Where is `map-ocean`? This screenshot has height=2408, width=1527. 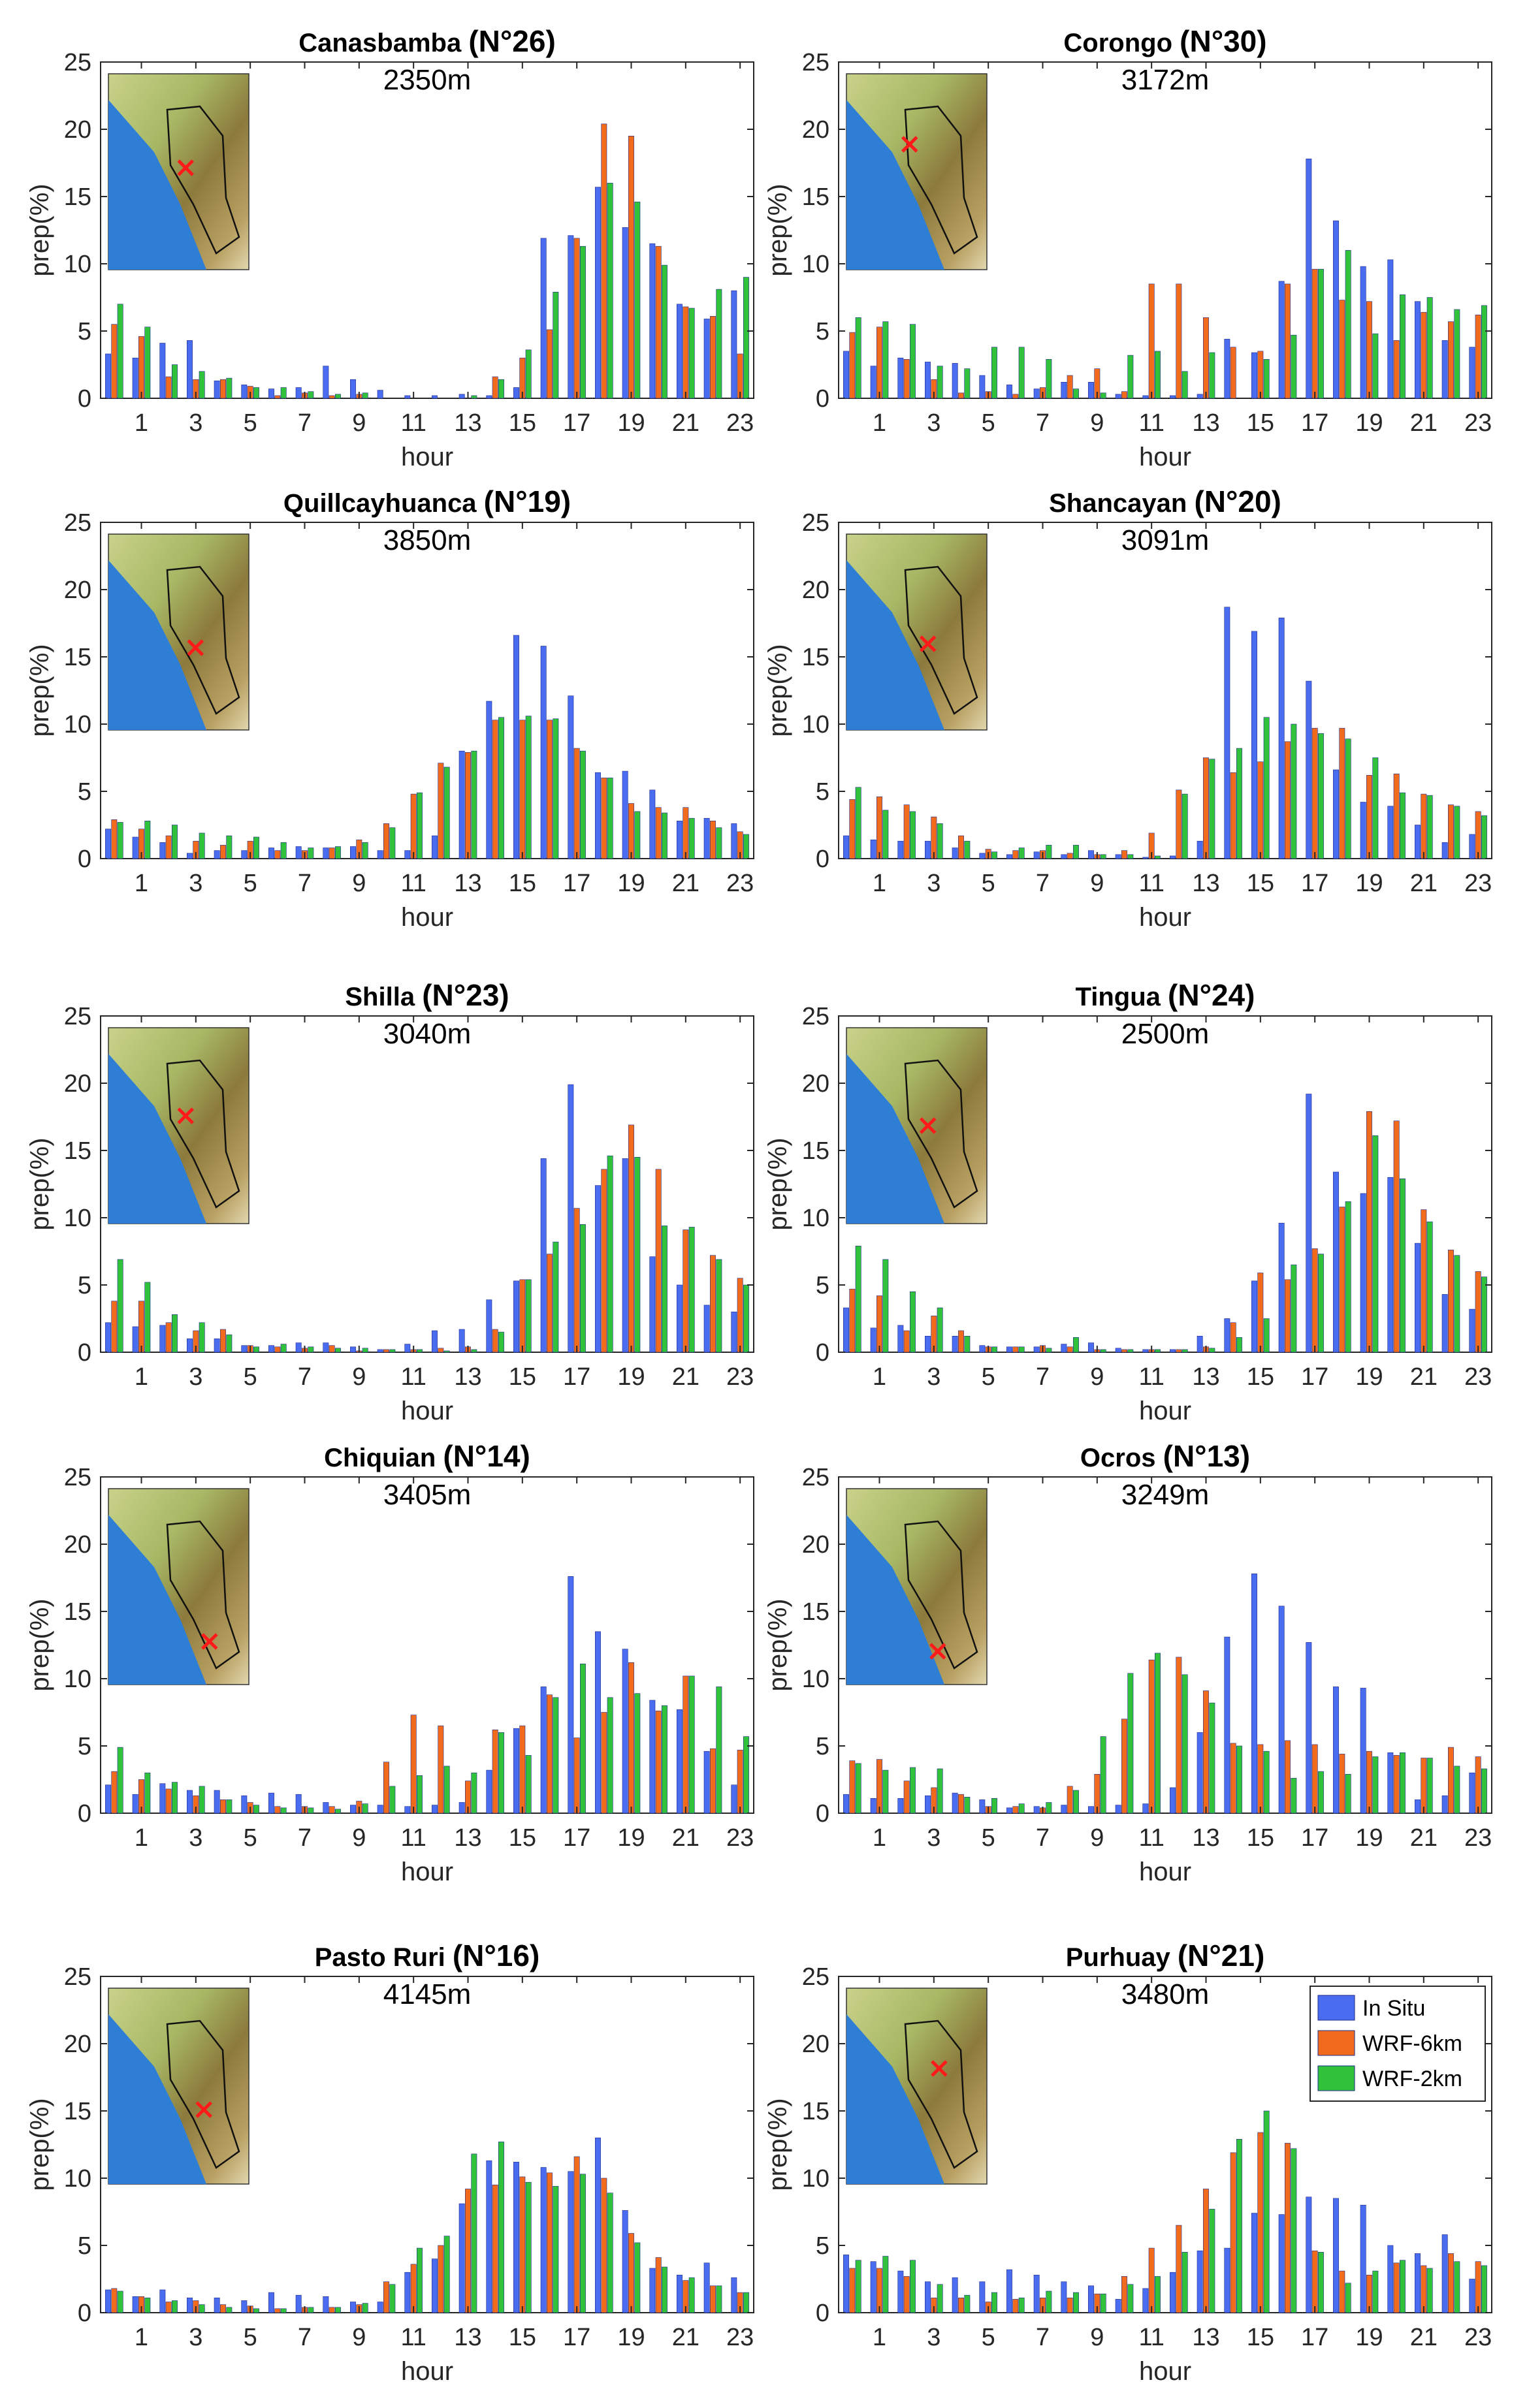
map-ocean is located at coordinates (157, 2099).